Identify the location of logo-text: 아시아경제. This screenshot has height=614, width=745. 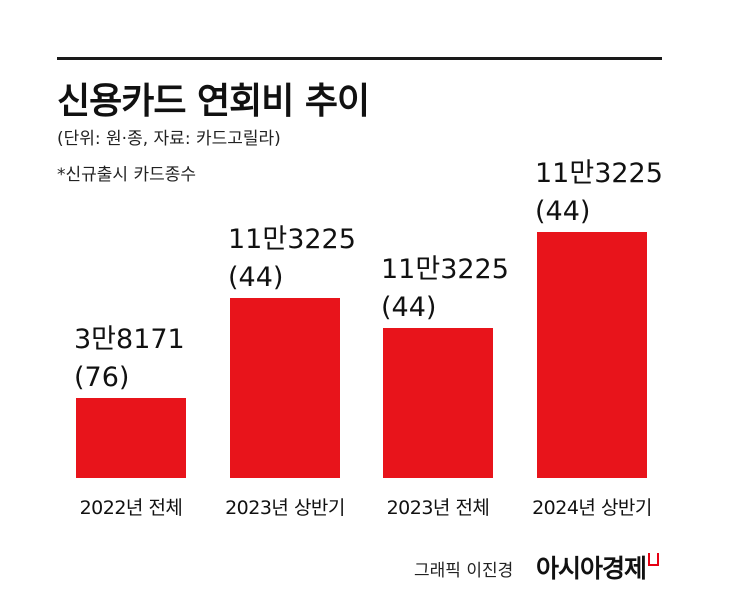
(591, 568).